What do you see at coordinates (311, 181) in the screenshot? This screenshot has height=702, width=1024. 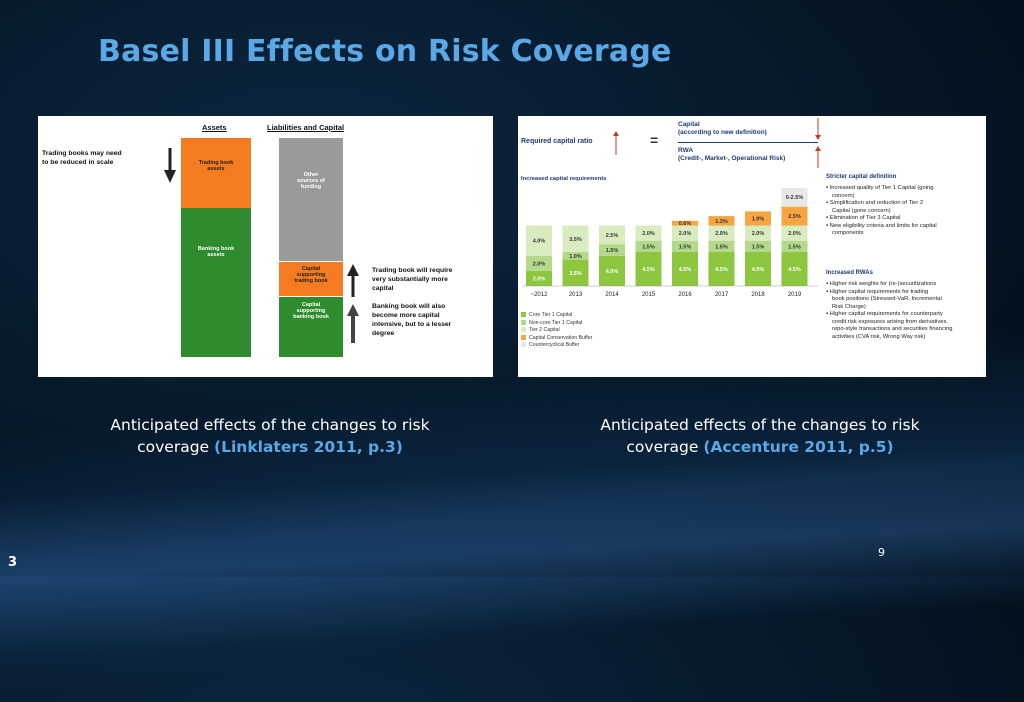 I see `other-funding-label: Other sources of funding` at bounding box center [311, 181].